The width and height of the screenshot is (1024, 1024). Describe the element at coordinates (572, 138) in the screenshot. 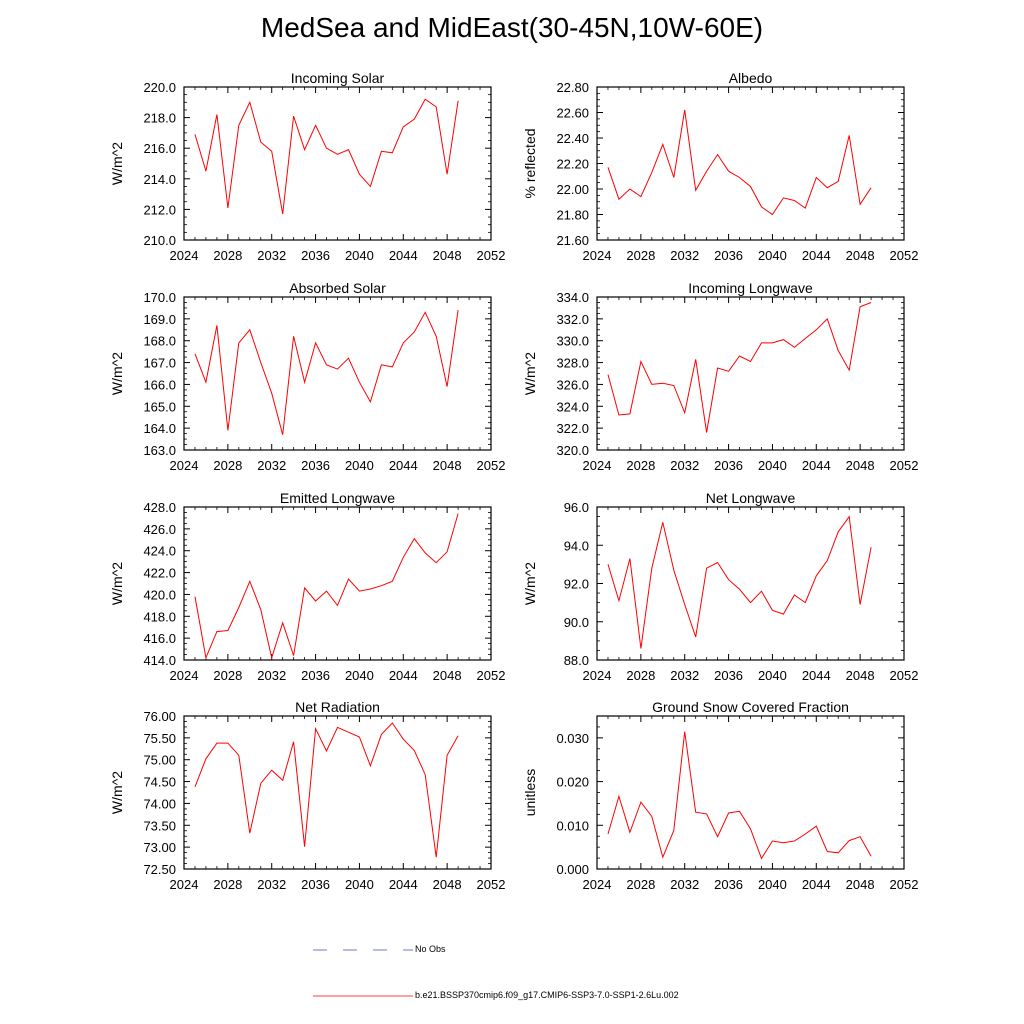

I see `y-tick-label: 22.40` at that location.